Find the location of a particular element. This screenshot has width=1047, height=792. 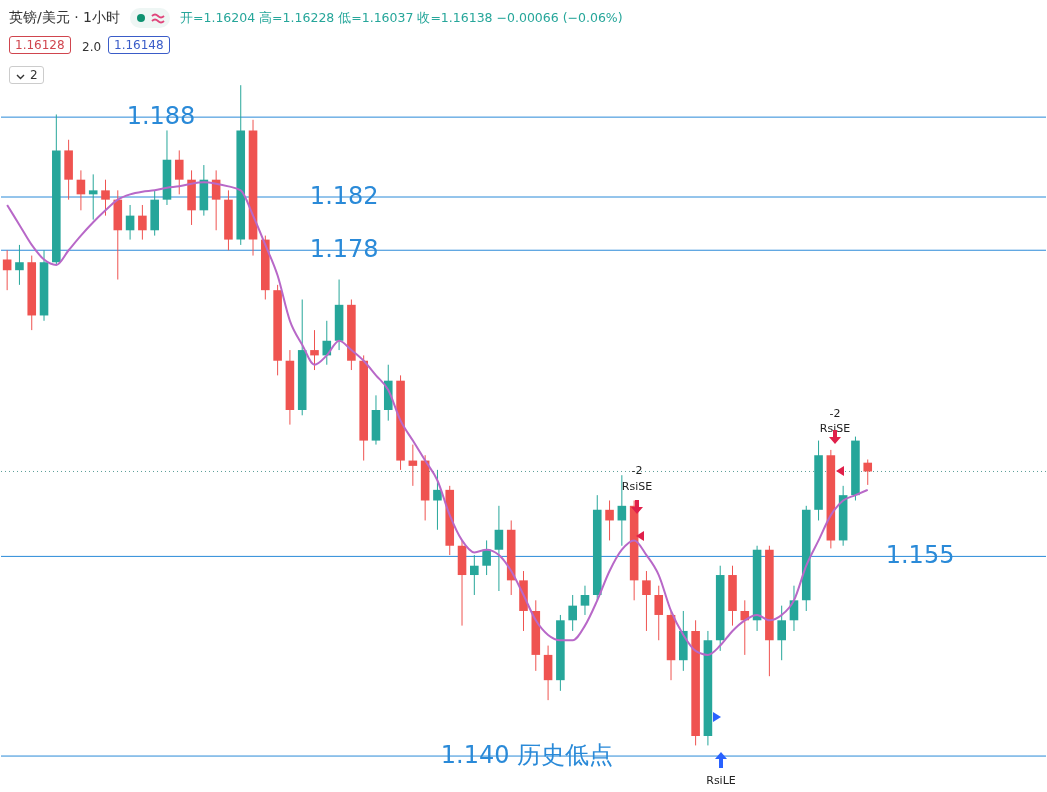

annotation: 1.16148 is located at coordinates (139, 45).